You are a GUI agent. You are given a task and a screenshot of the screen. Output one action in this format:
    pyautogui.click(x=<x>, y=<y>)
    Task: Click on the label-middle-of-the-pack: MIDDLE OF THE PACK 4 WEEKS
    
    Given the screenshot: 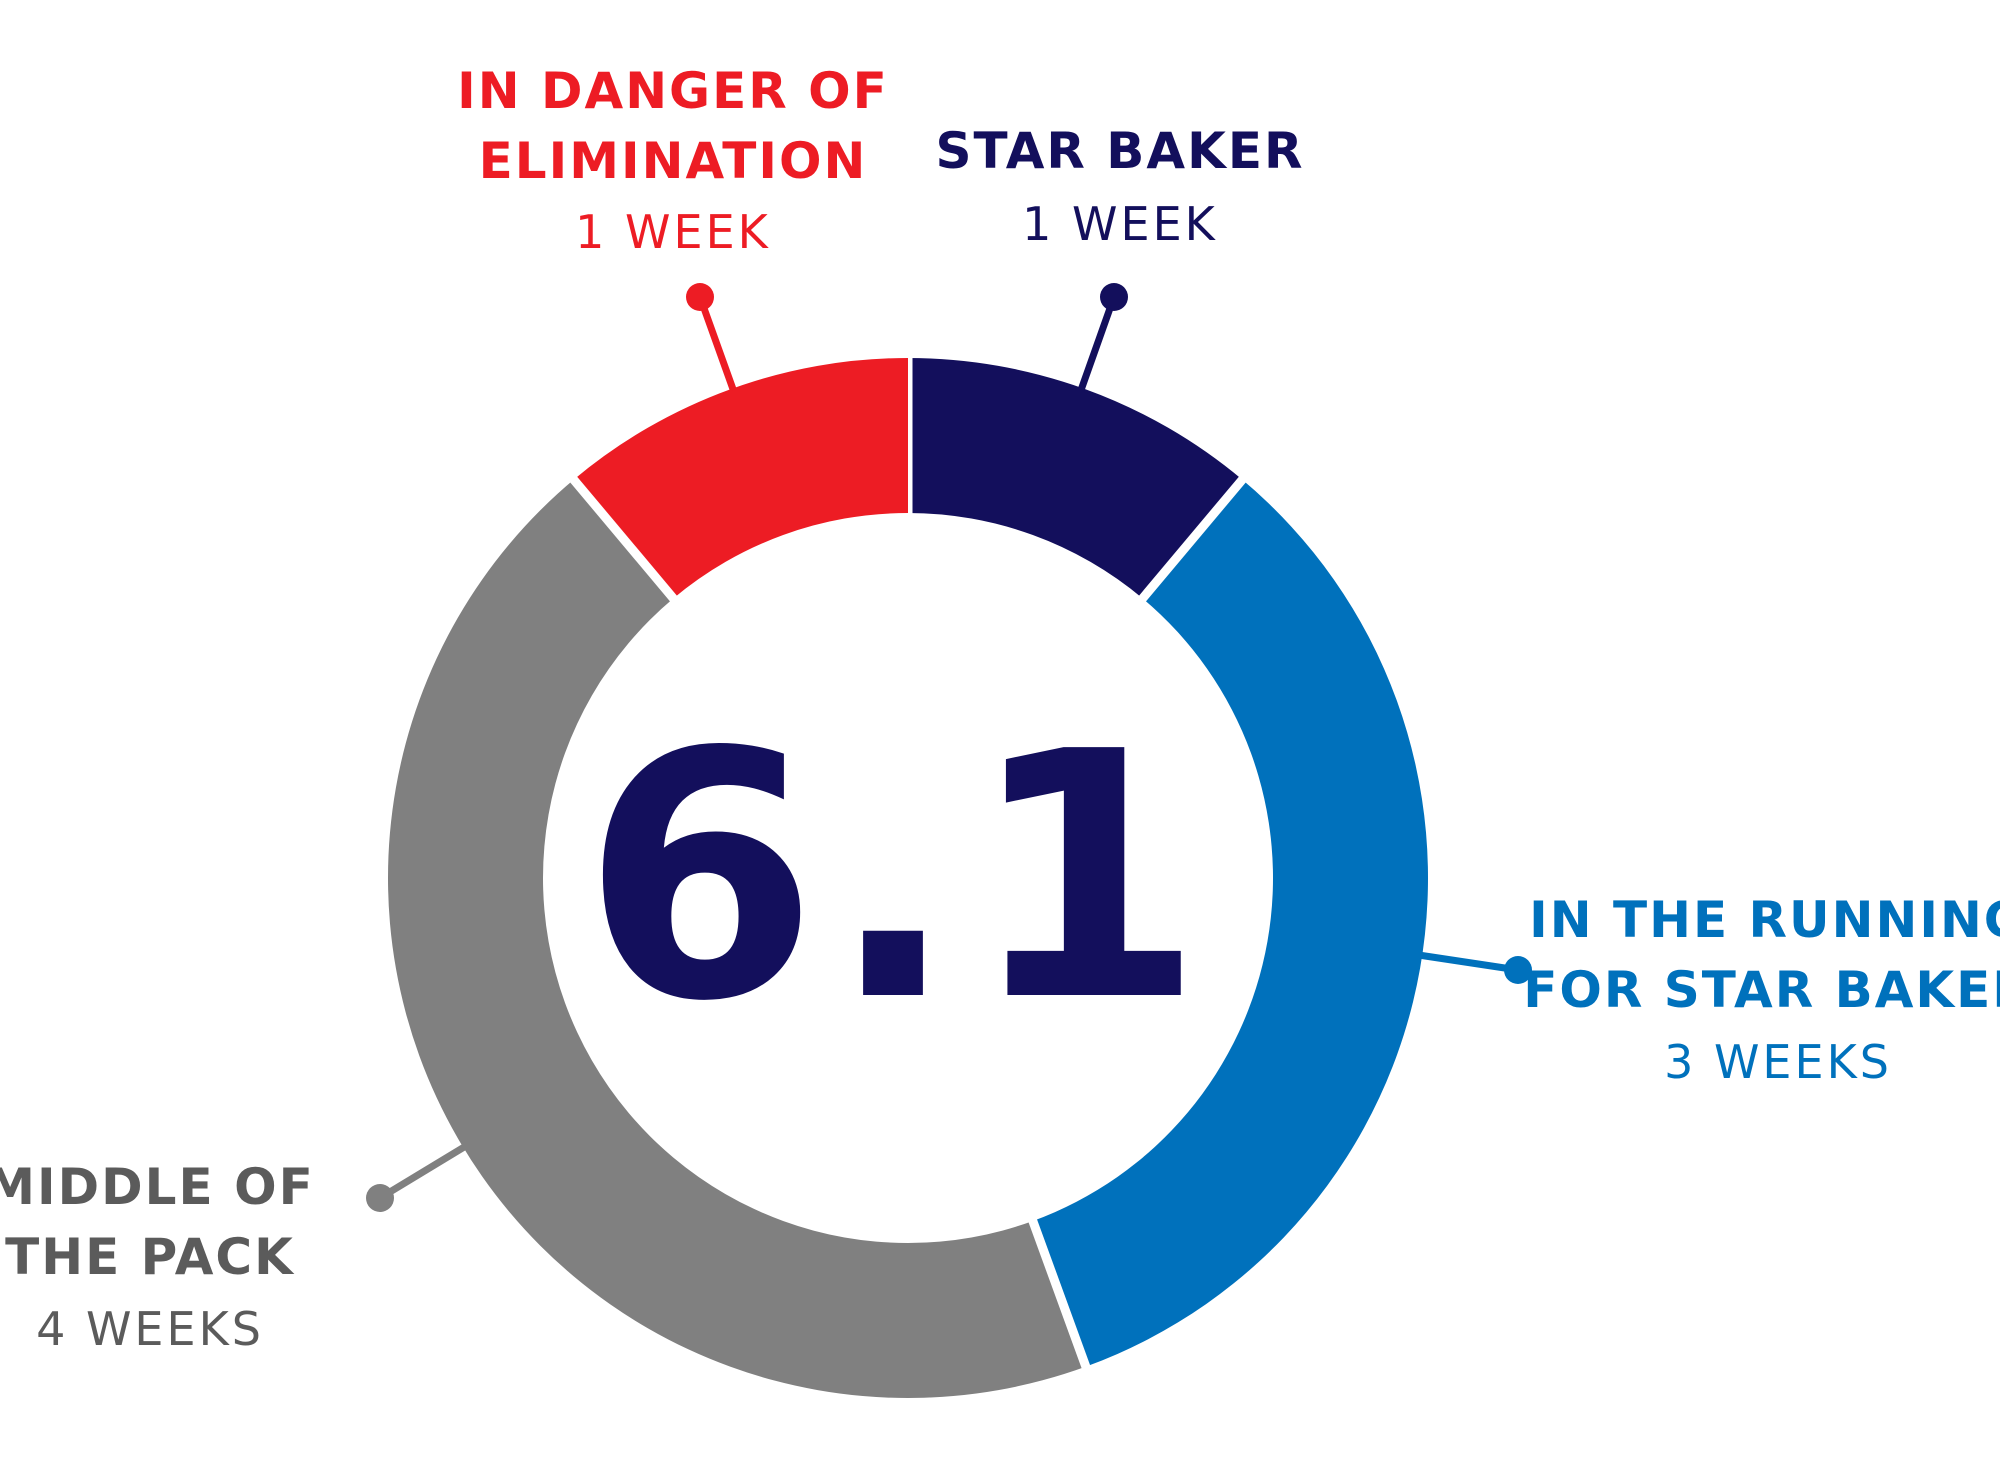 What is the action you would take?
    pyautogui.click(x=157, y=1257)
    